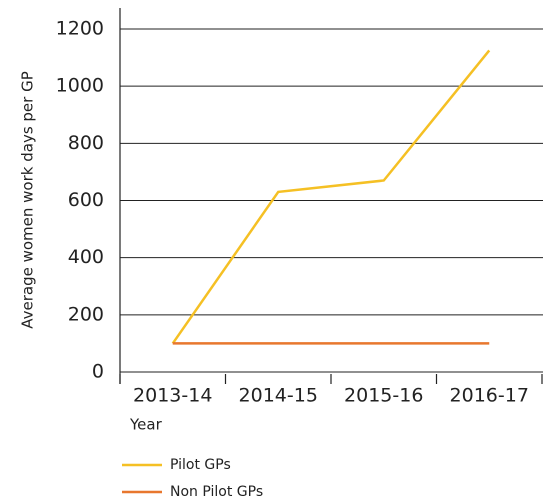  What do you see at coordinates (86, 257) in the screenshot?
I see `y-tick-label: 400` at bounding box center [86, 257].